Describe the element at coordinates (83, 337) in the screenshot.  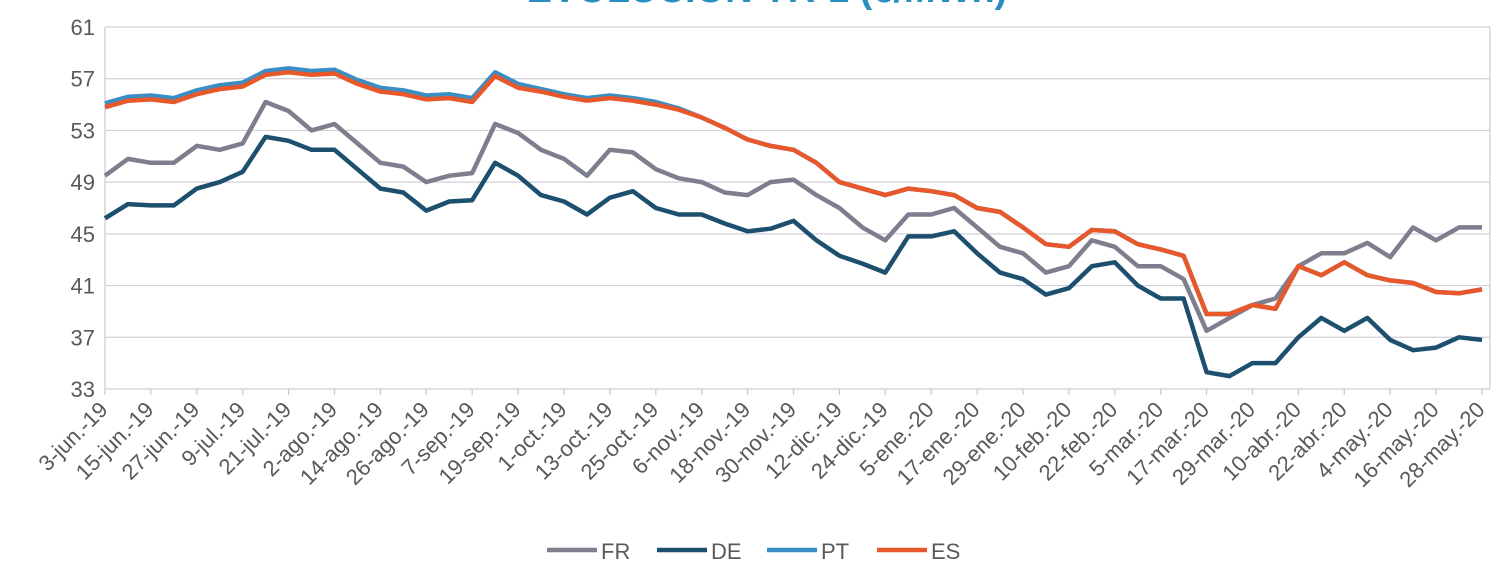
I see `y-tick-label: 37` at that location.